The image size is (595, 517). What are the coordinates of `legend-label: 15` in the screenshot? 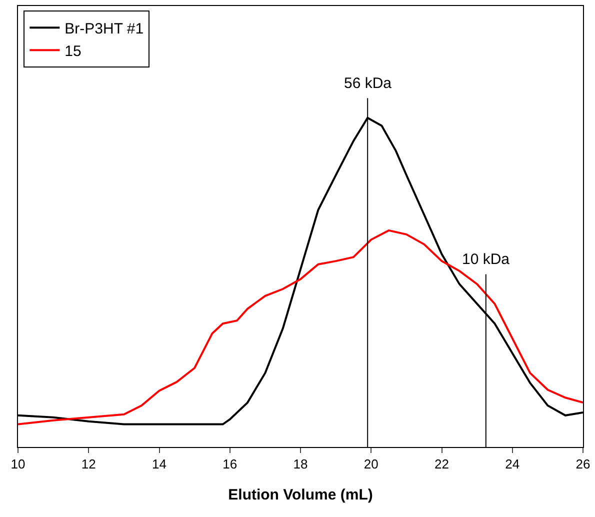 It's located at (73, 51).